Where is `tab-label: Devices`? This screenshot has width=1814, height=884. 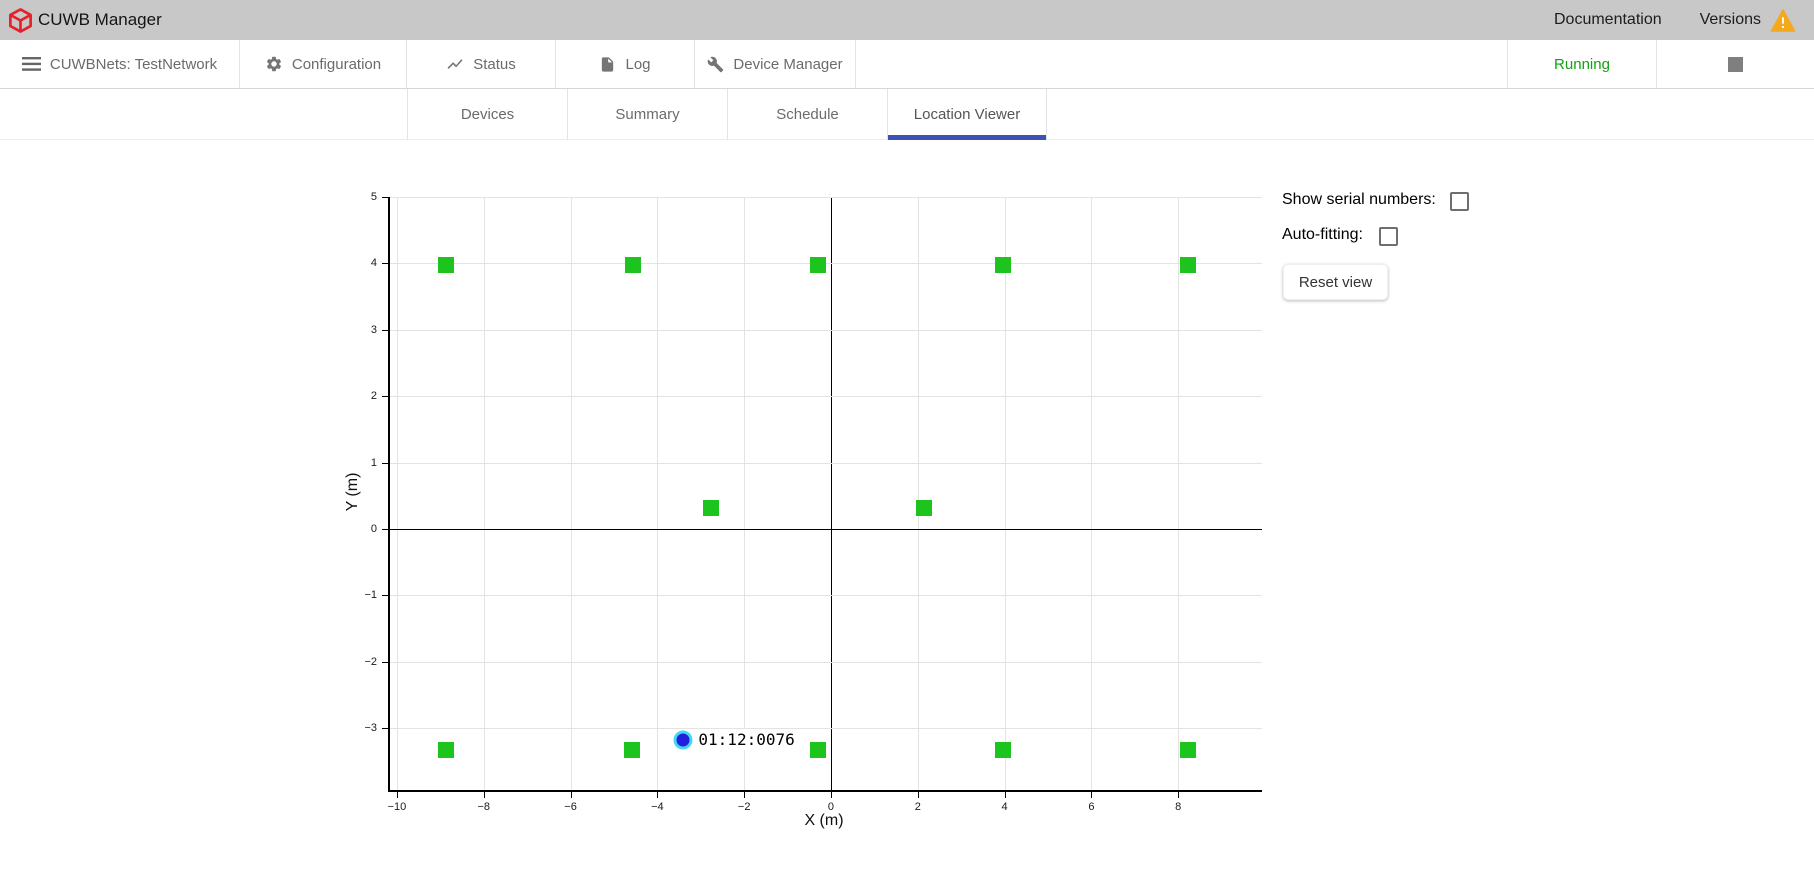
tab-label: Devices is located at coordinates (487, 114).